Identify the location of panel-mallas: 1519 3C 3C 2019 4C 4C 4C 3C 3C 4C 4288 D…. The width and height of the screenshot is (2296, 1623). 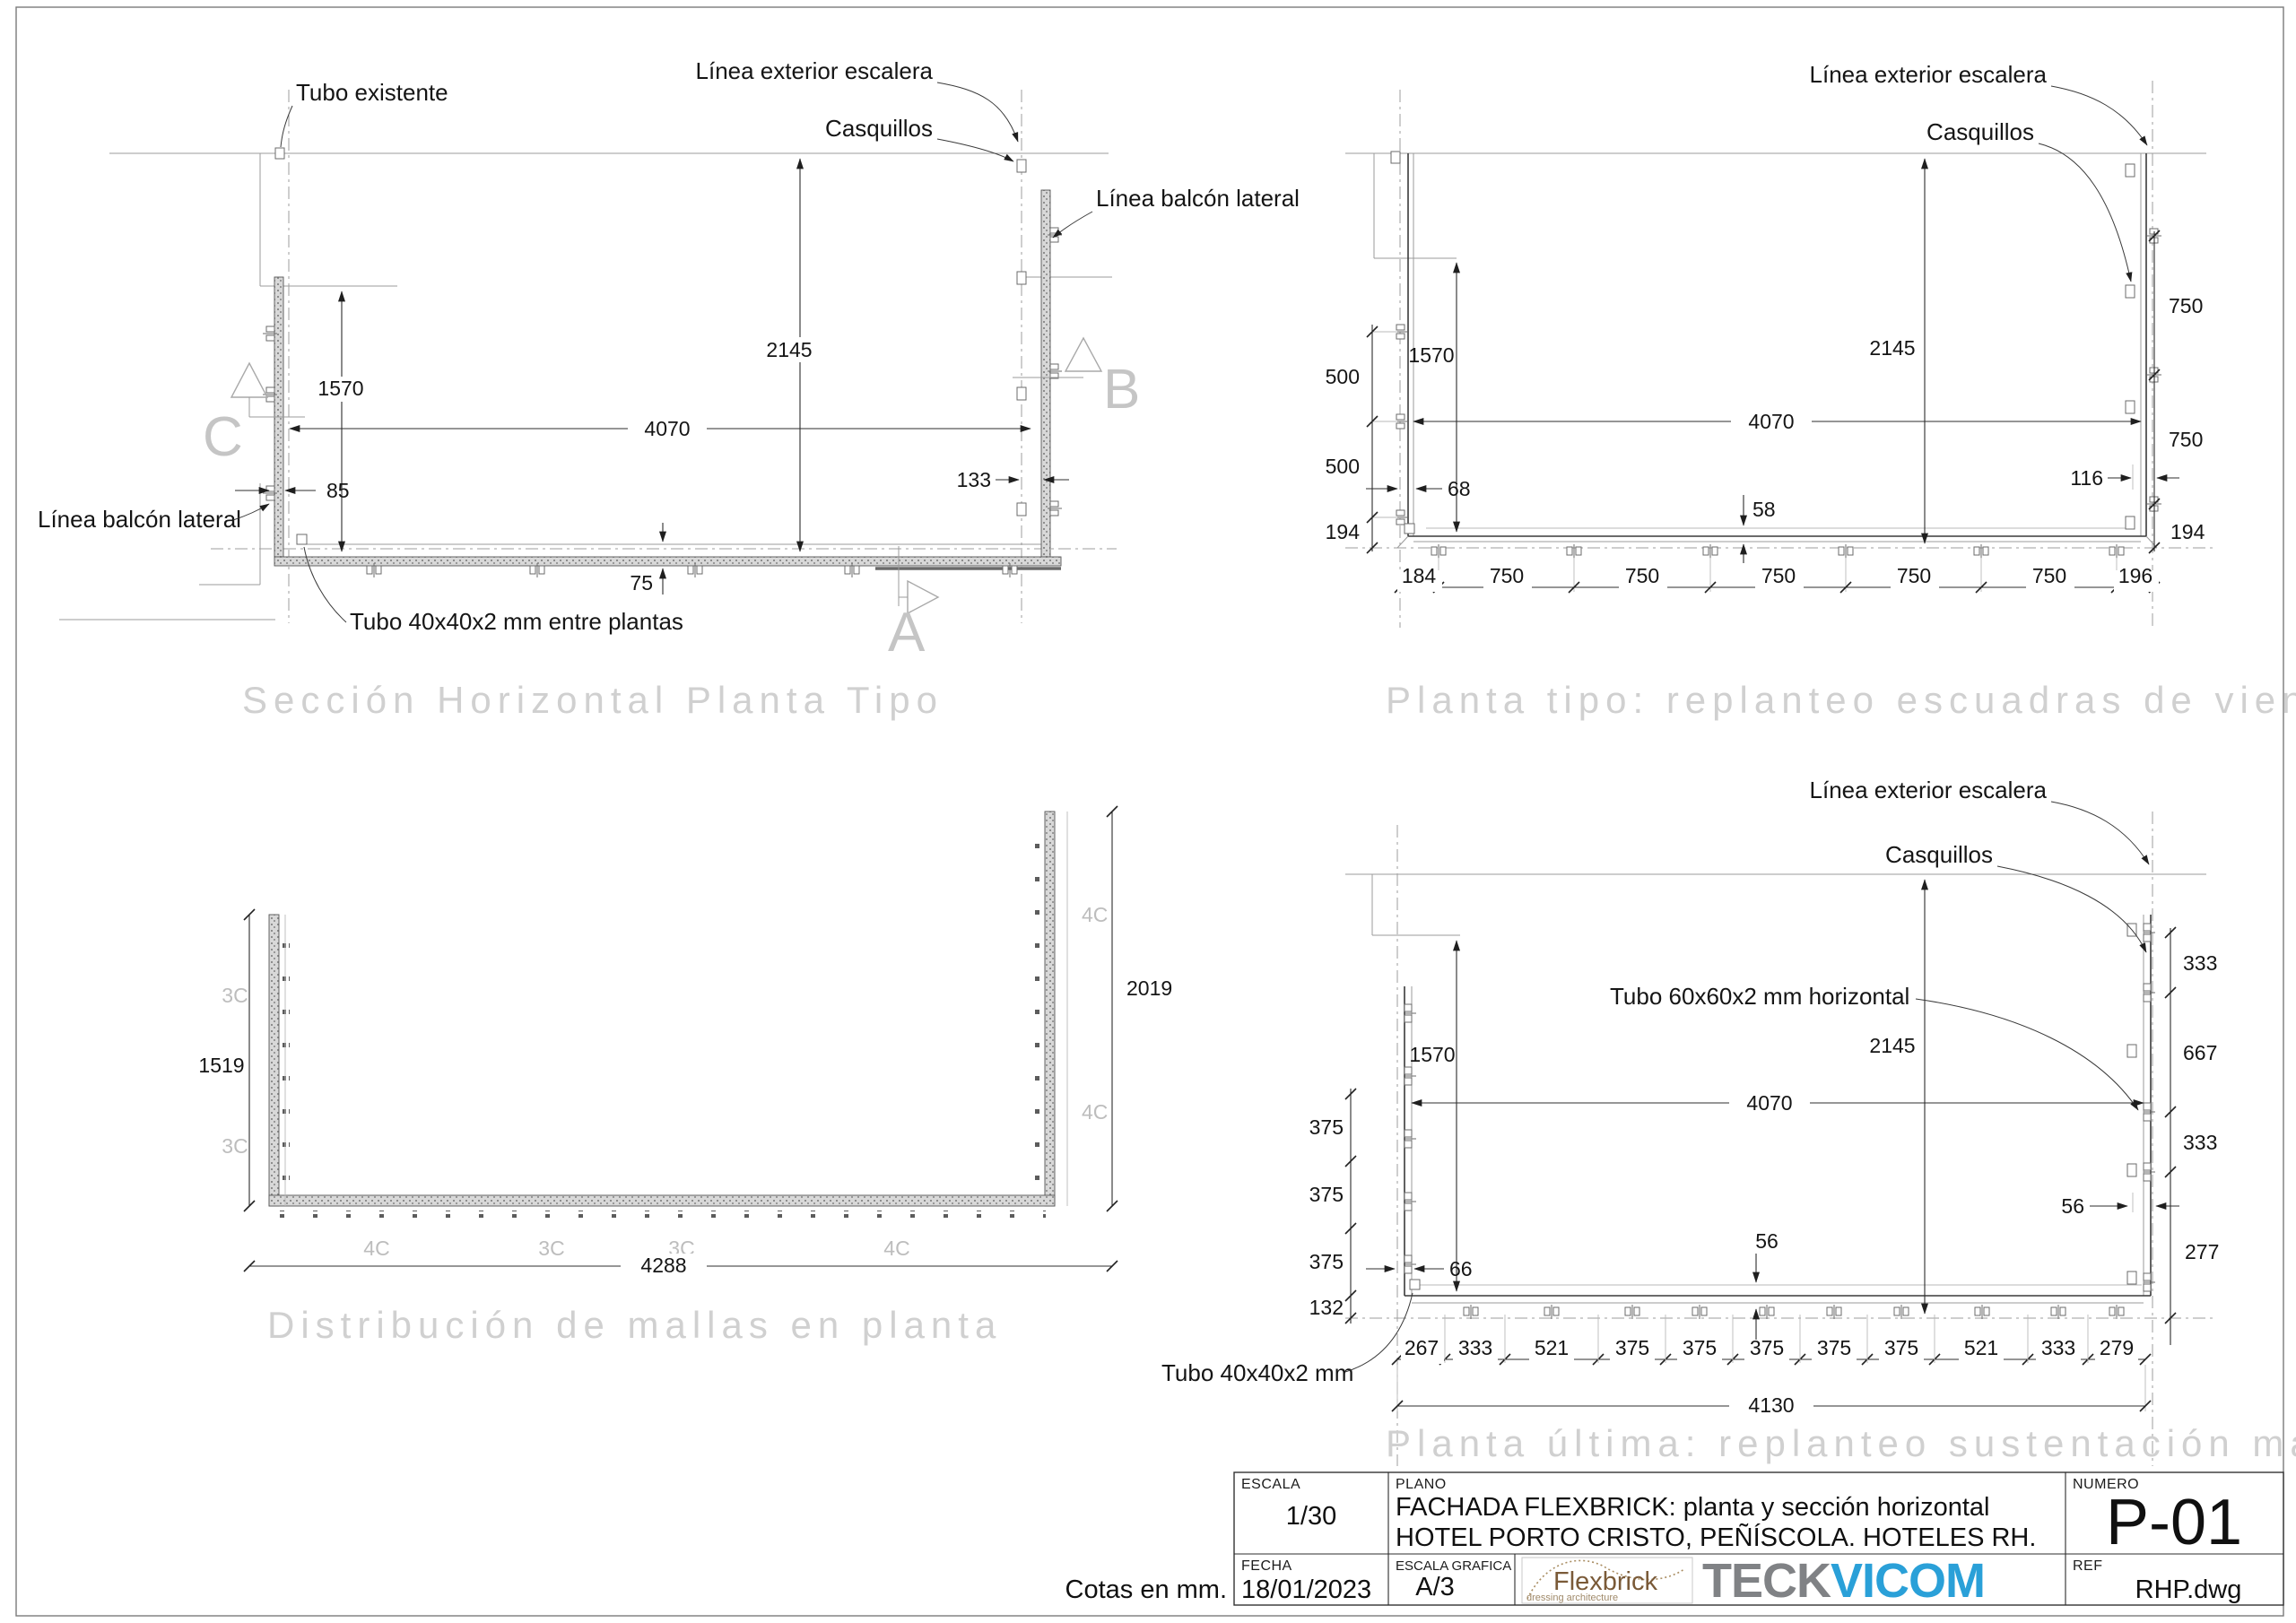
(685, 1075).